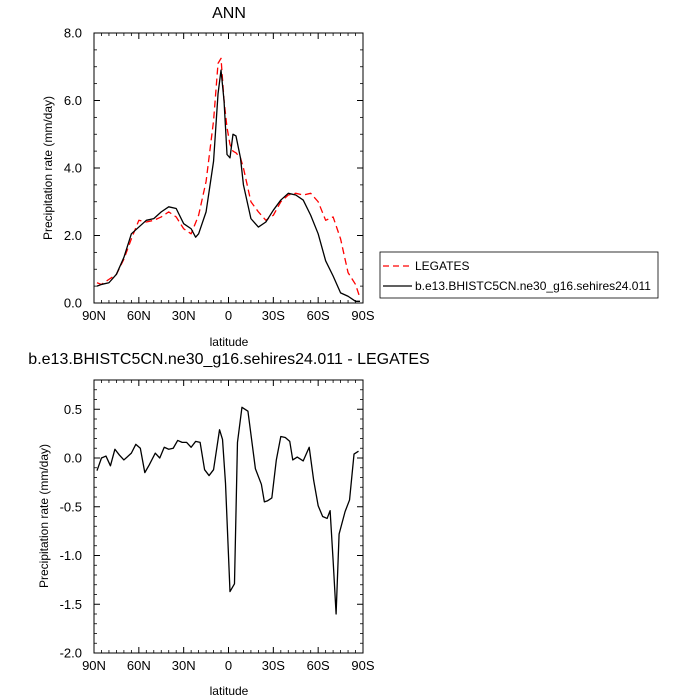 The height and width of the screenshot is (700, 700). What do you see at coordinates (362, 665) in the screenshot?
I see `bottom-x-tick-label: 90S` at bounding box center [362, 665].